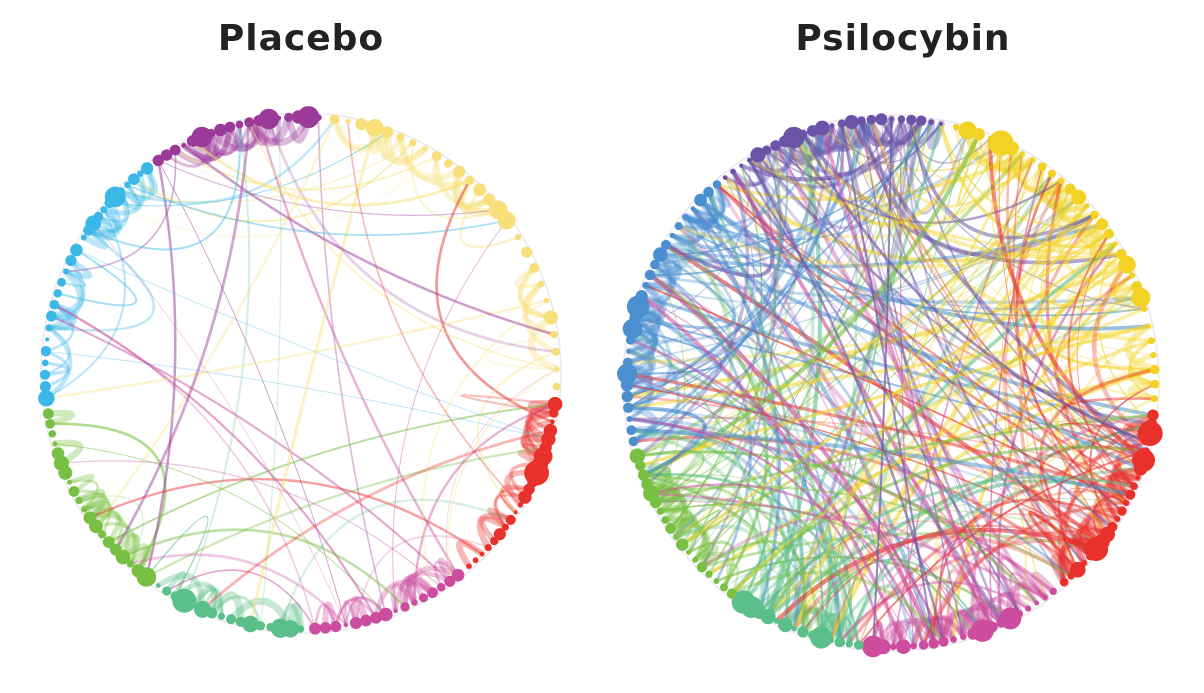  I want to click on placebo-title: Placebo, so click(301, 38).